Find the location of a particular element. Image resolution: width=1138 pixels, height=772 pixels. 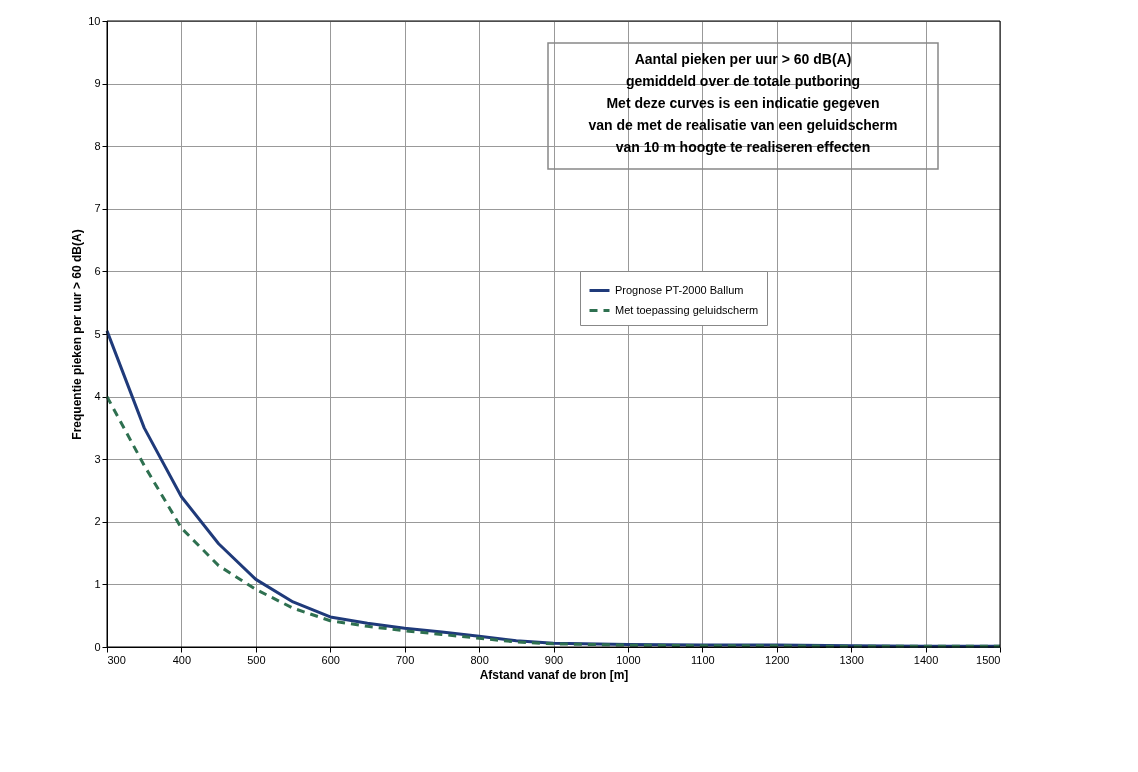

y-tick-label: 8 is located at coordinates (97, 145).